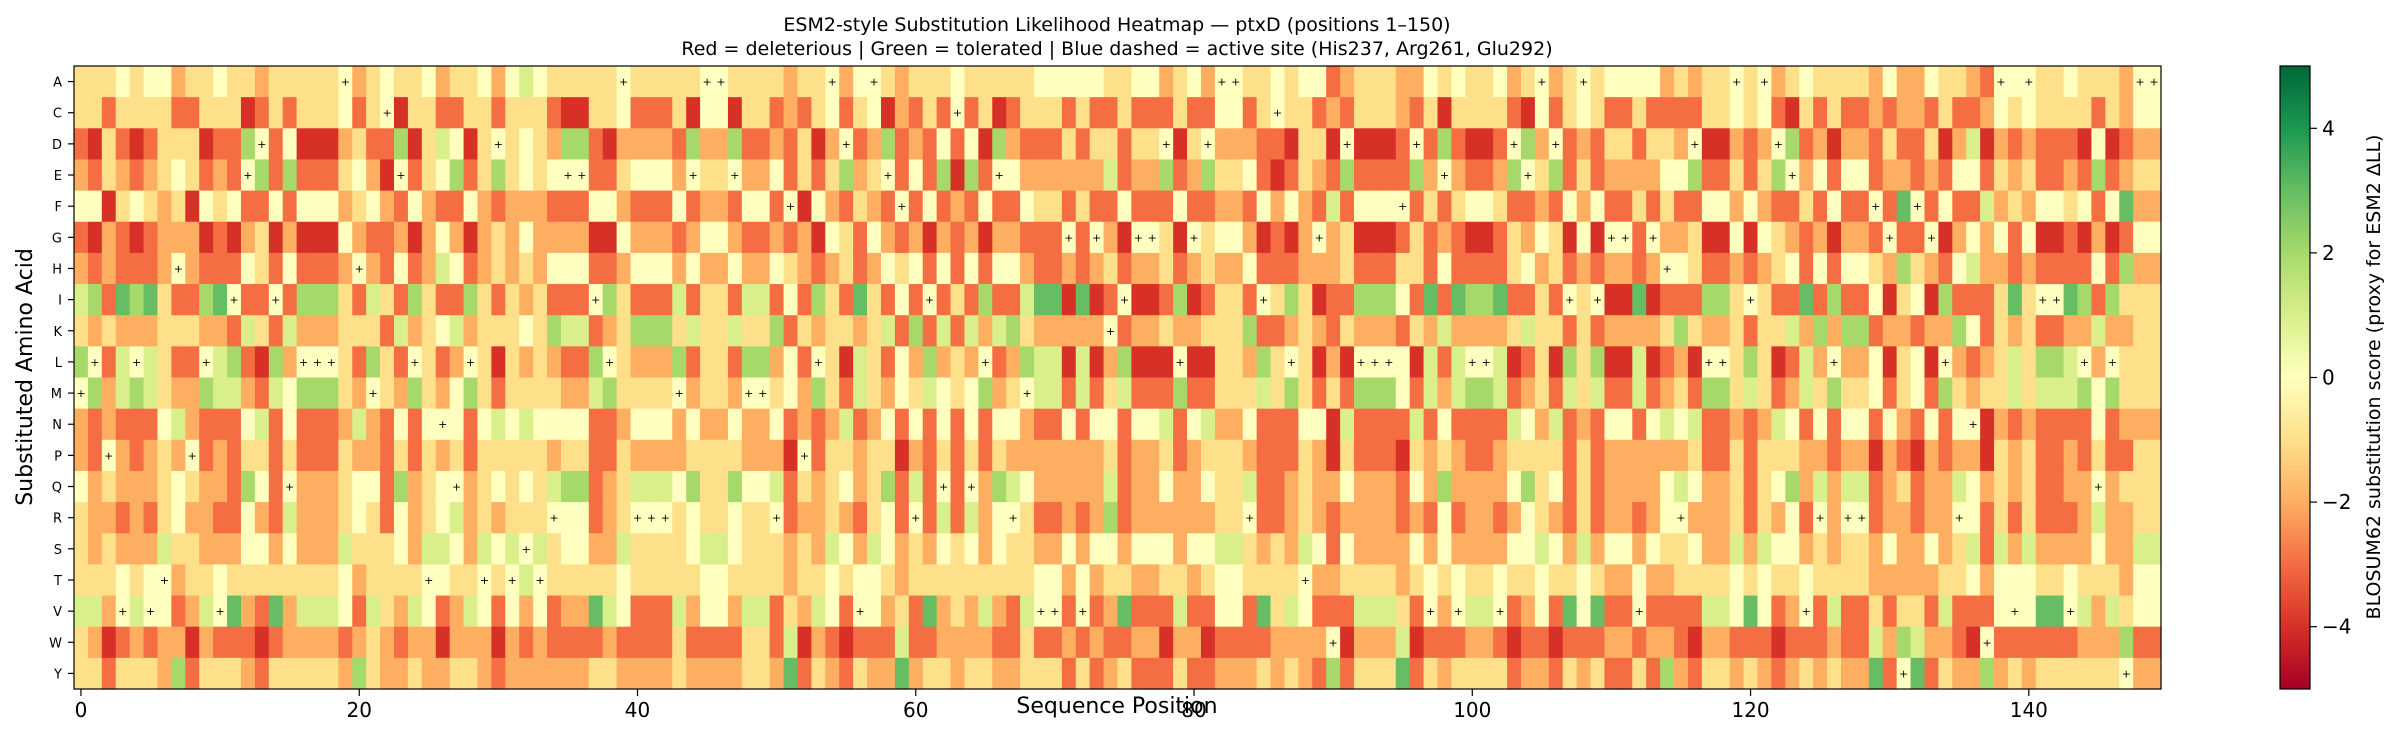 This screenshot has height=732, width=2399. Describe the element at coordinates (2336, 627) in the screenshot. I see `colorbar-tick-label: −4` at that location.